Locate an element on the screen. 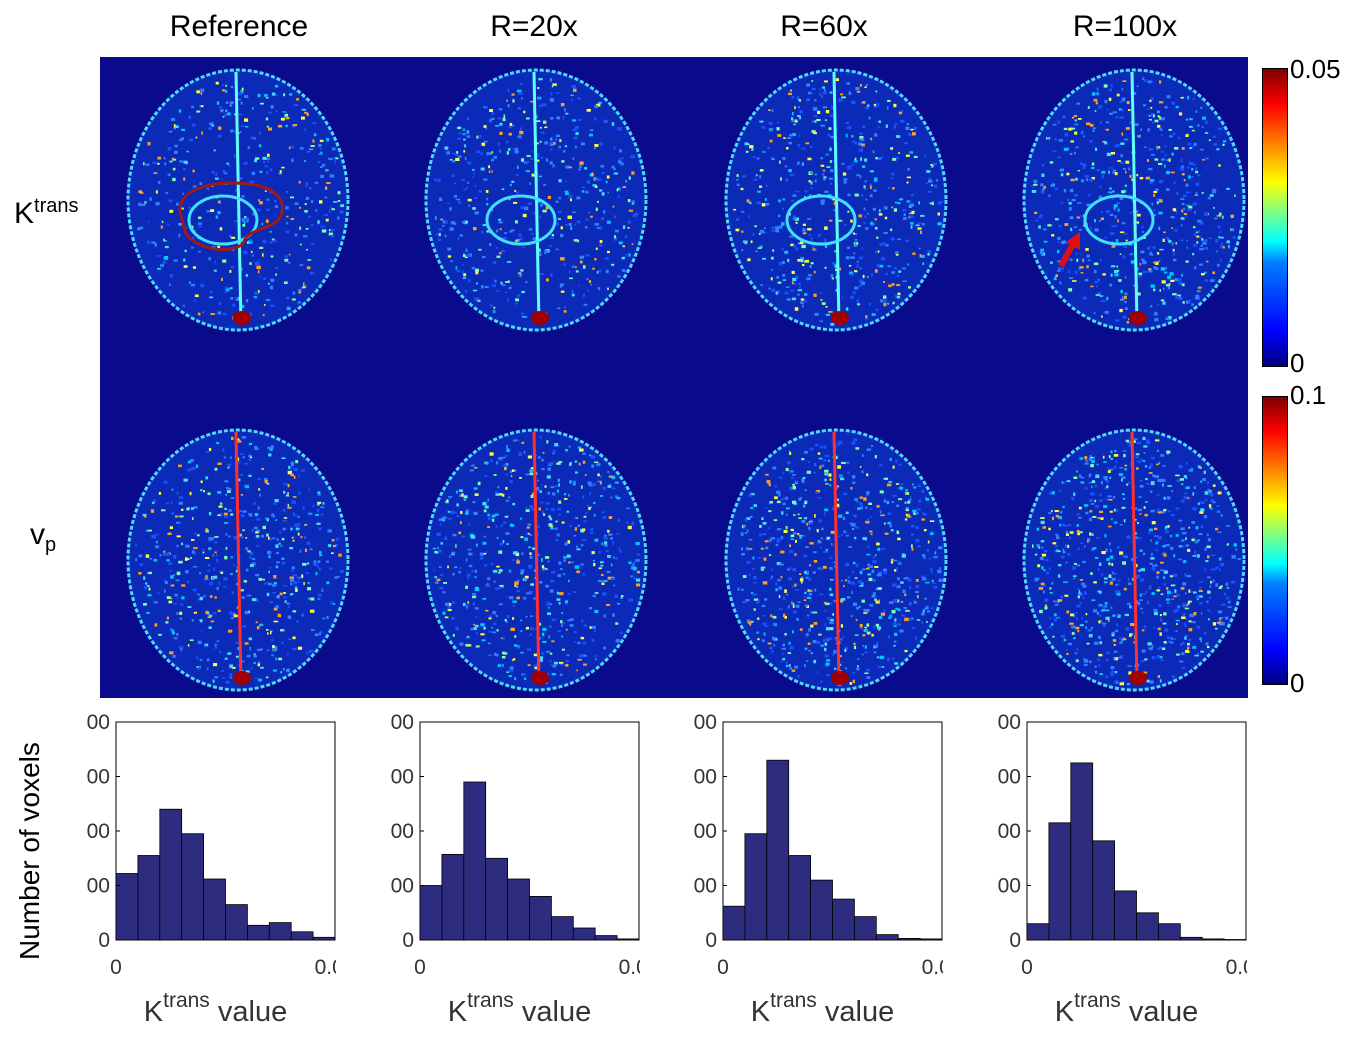 This screenshot has width=1361, height=1060. histogram-bar is located at coordinates (214, 909).